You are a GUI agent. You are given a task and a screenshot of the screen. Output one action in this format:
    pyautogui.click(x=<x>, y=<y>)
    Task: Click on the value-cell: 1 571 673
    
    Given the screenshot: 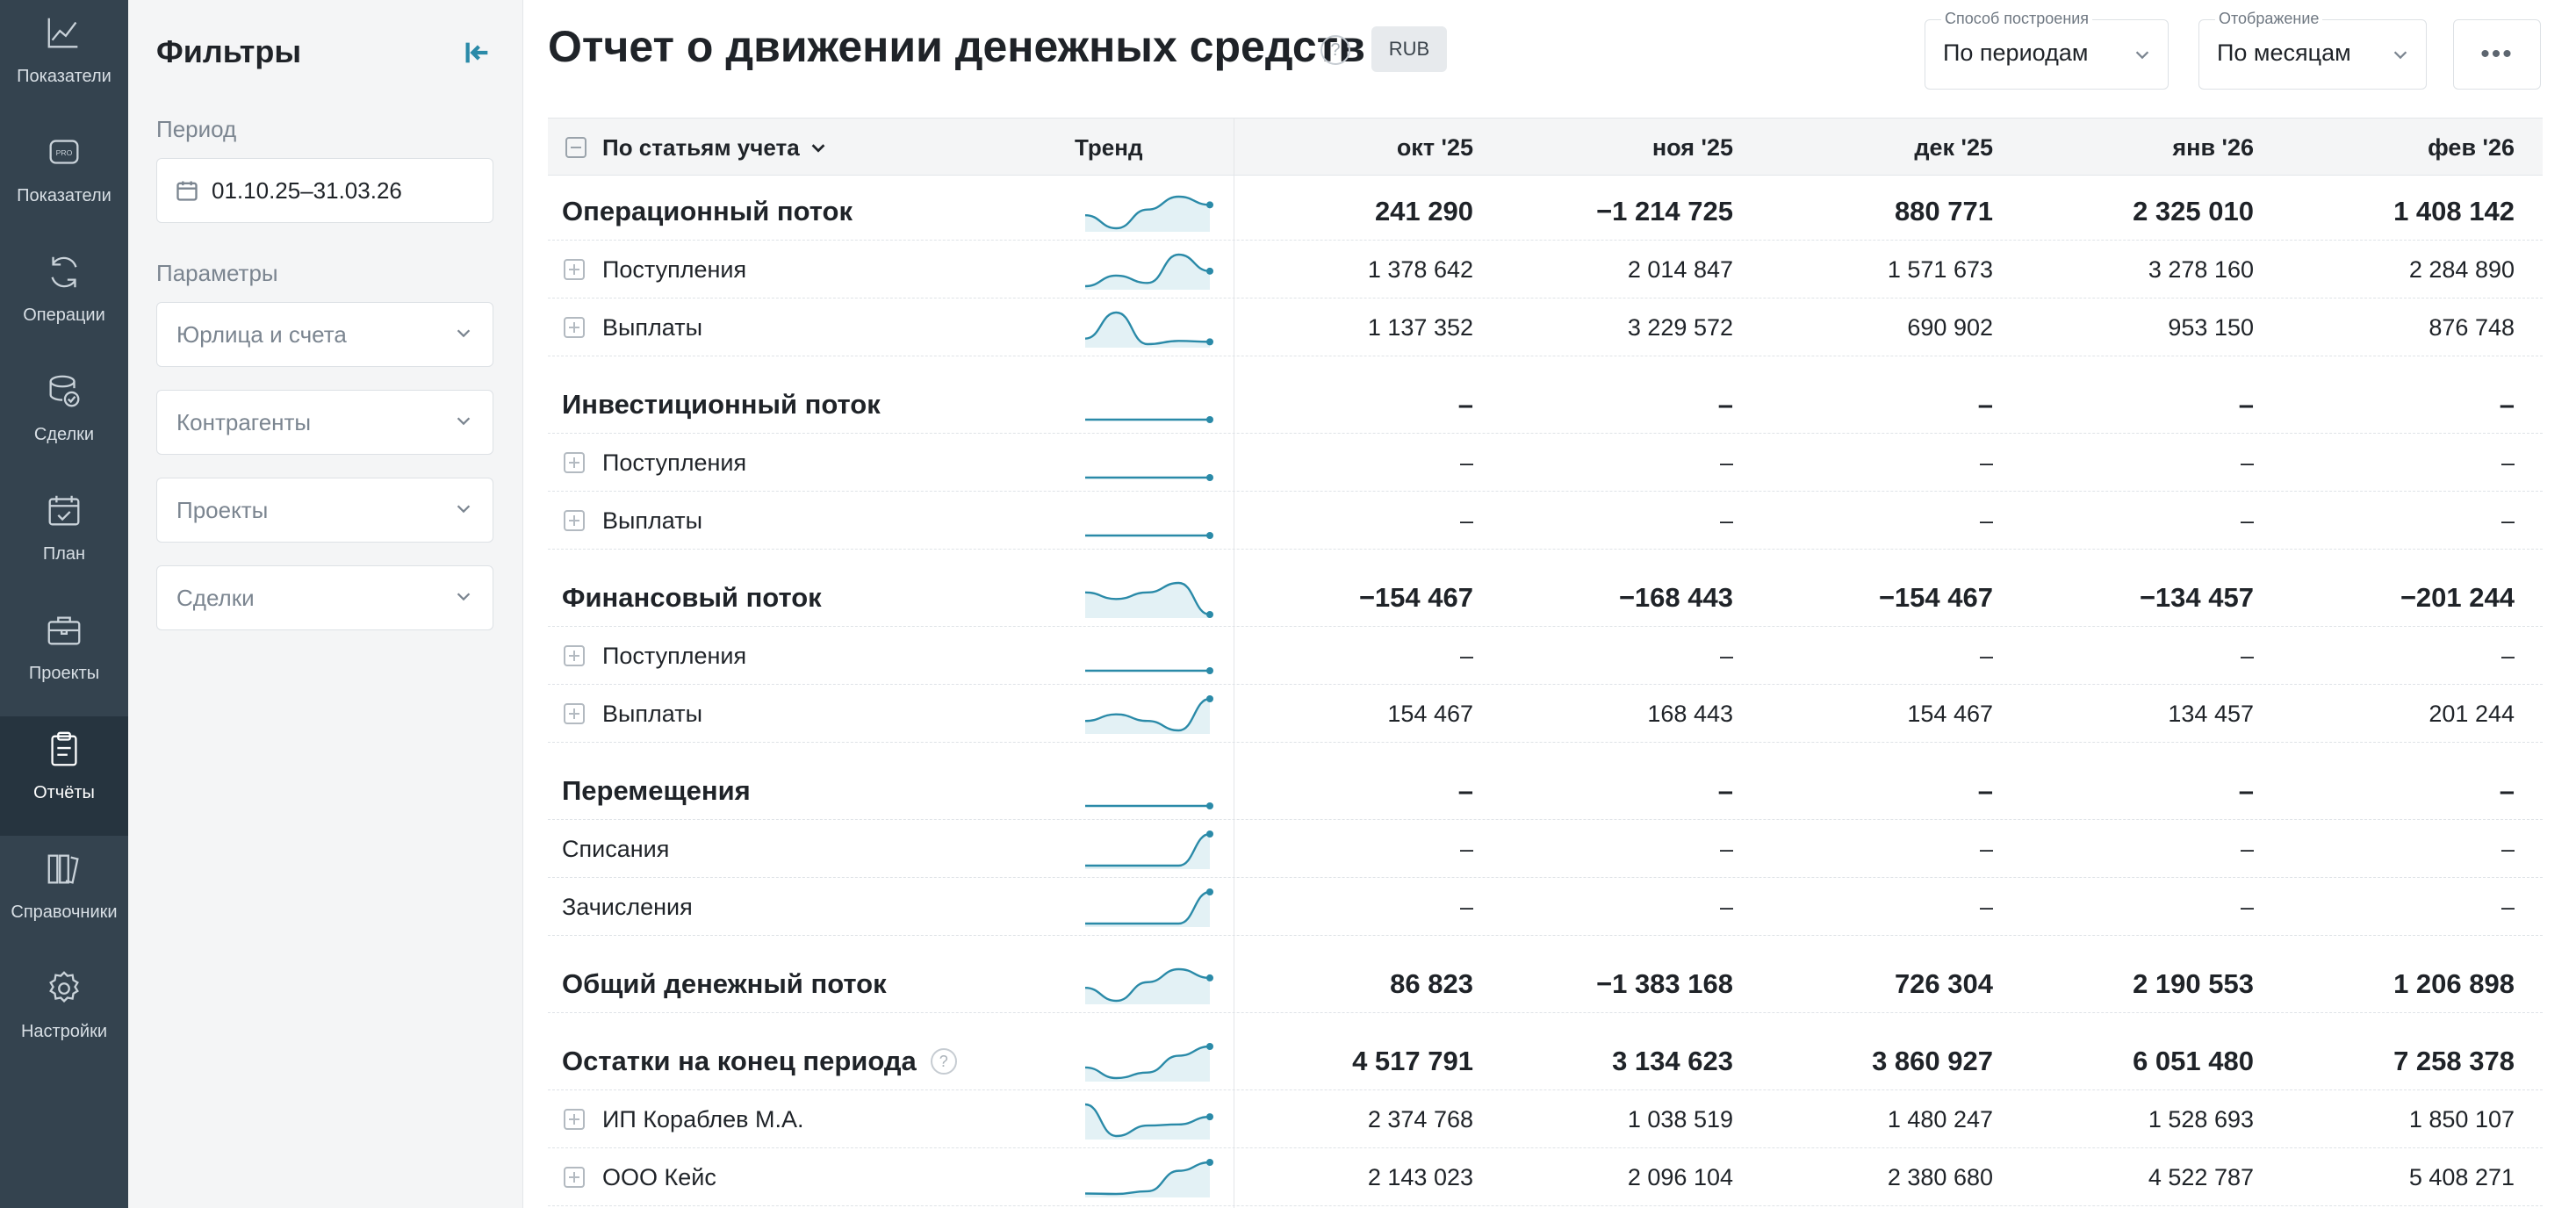 What is the action you would take?
    pyautogui.click(x=1940, y=269)
    